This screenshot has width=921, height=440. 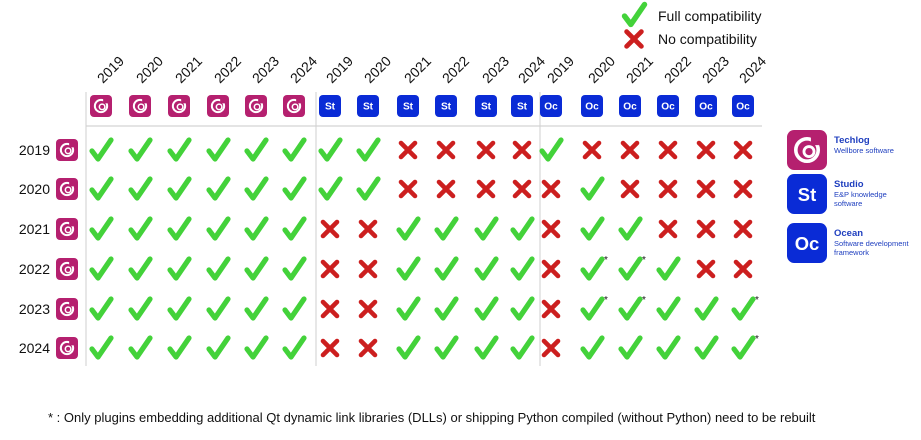 What do you see at coordinates (455, 69) in the screenshot?
I see `column-year-label: 2022` at bounding box center [455, 69].